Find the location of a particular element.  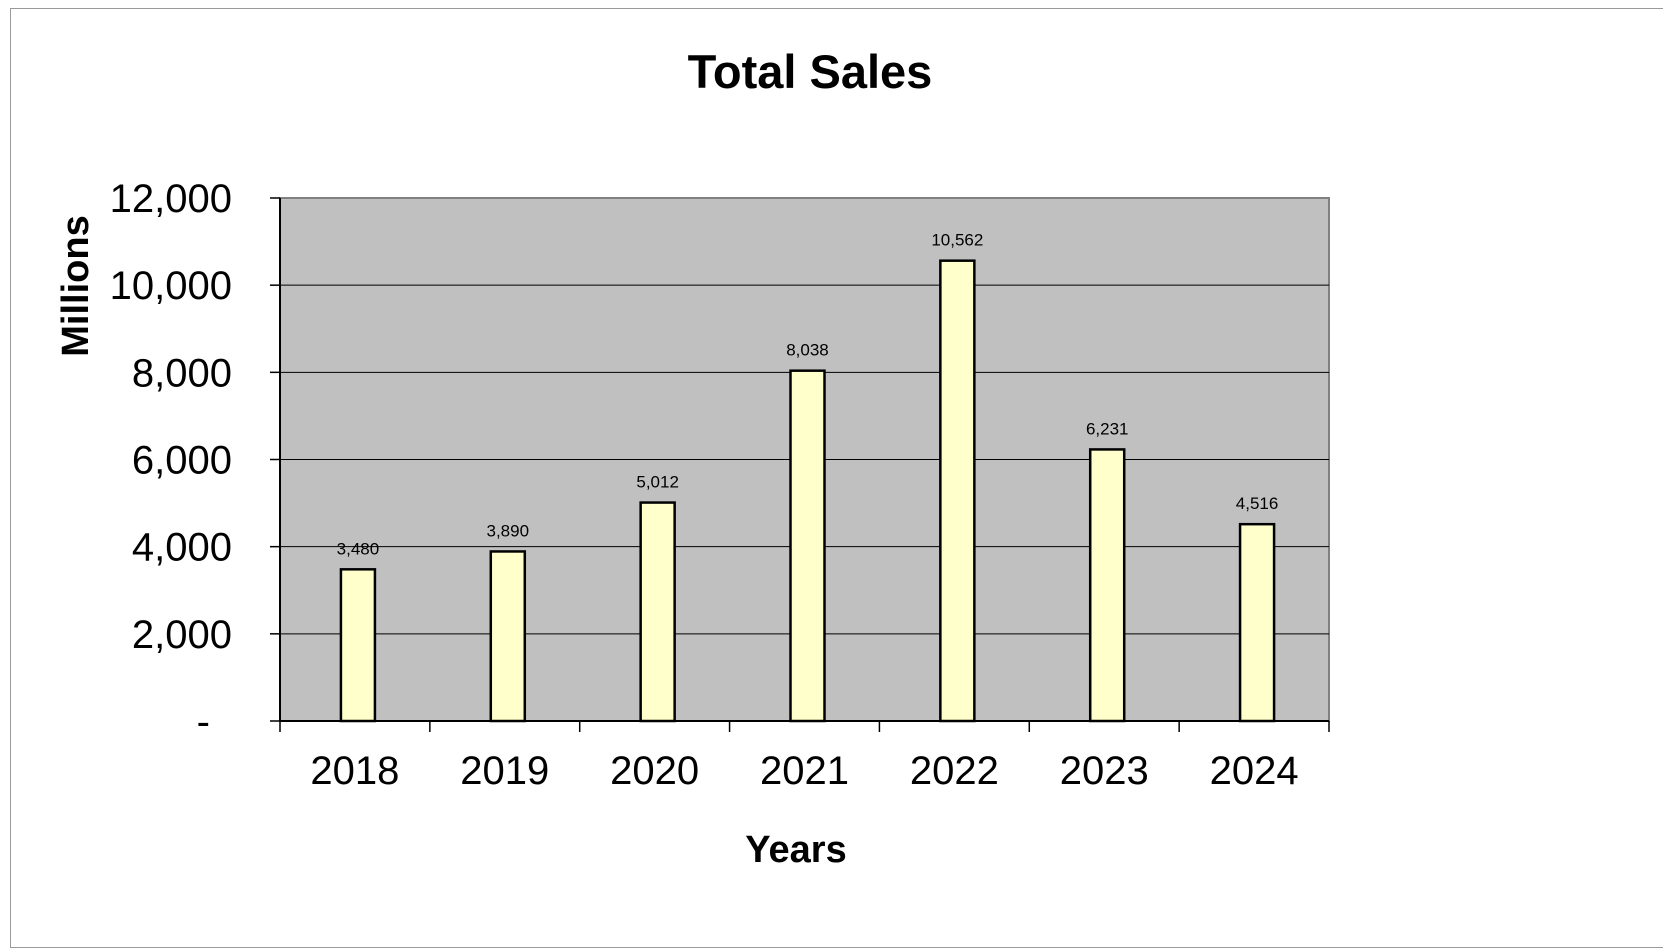

x-axis-tick-labels: 2018 2019 2020 2021 2022 2023 2024 is located at coordinates (804, 771).